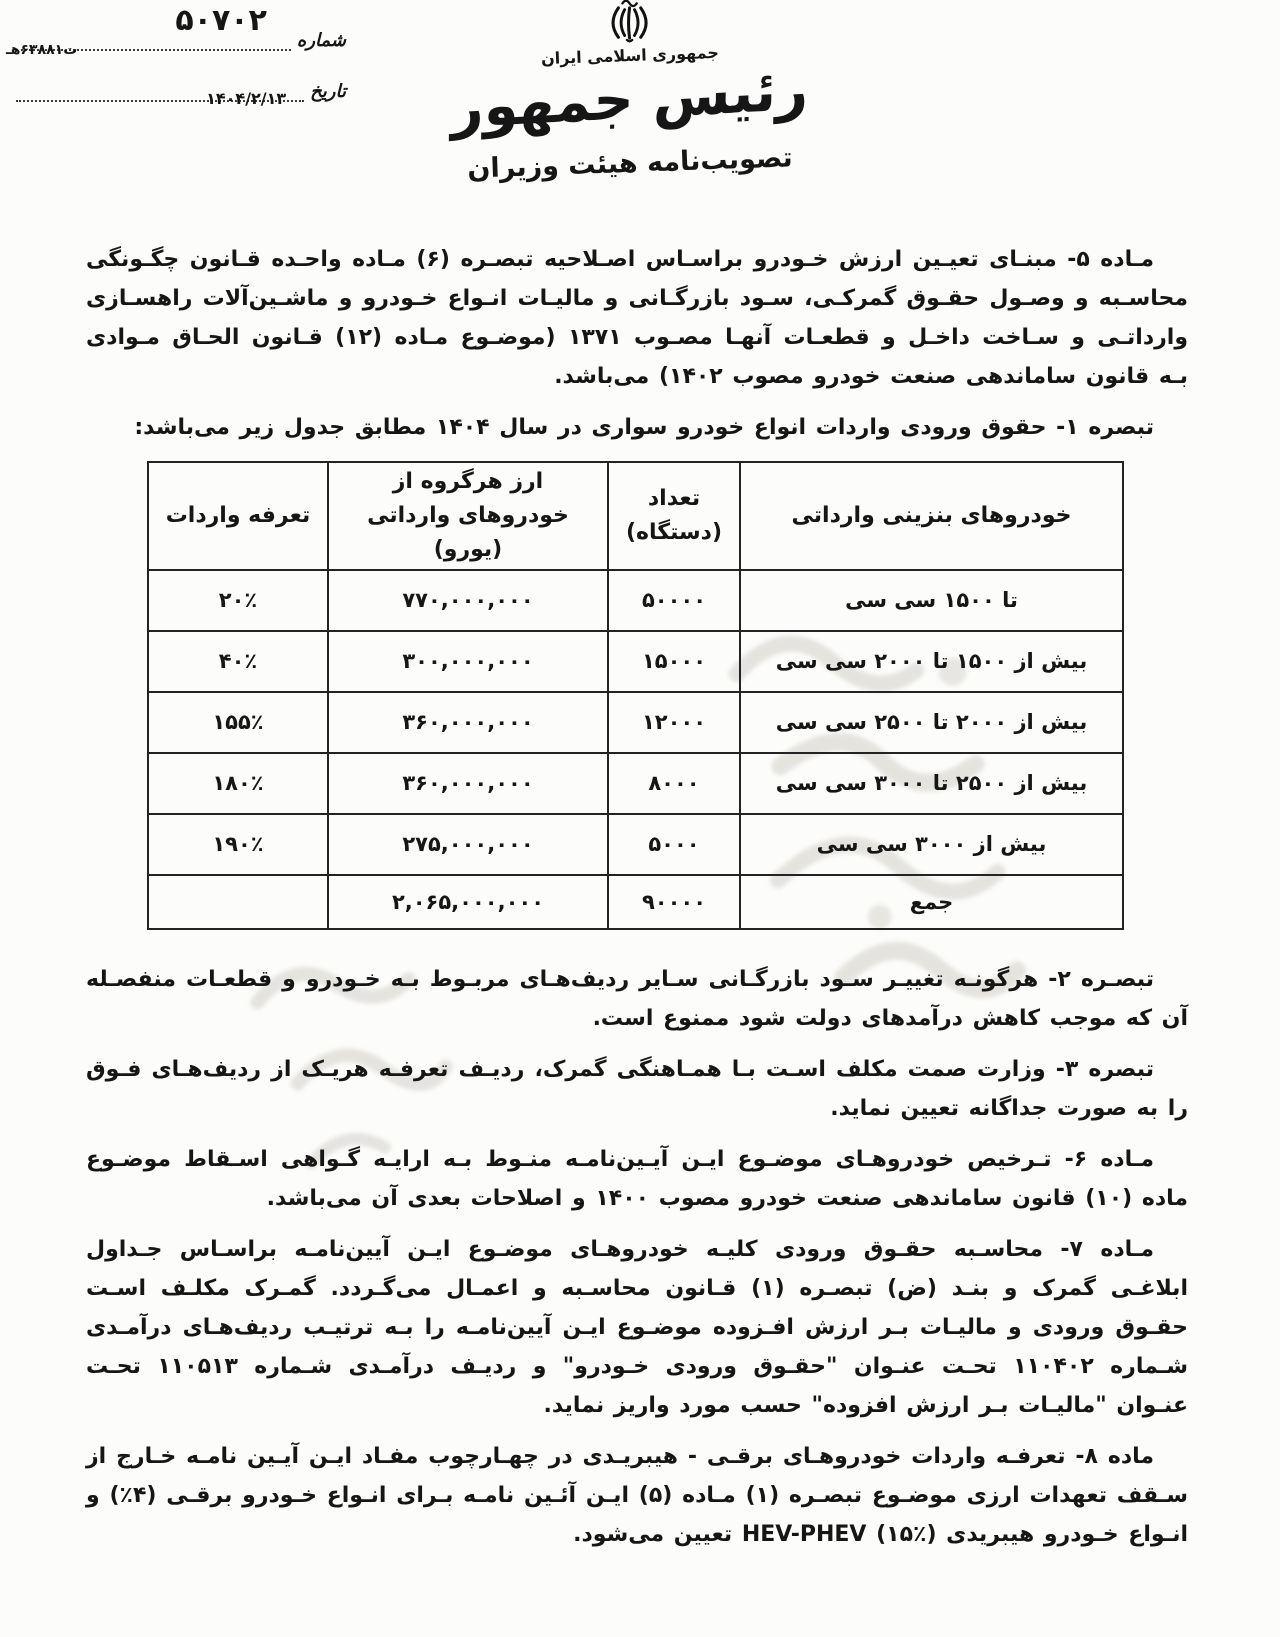  What do you see at coordinates (674, 662) in the screenshot?
I see `count-cell: ۱۵۰۰۰` at bounding box center [674, 662].